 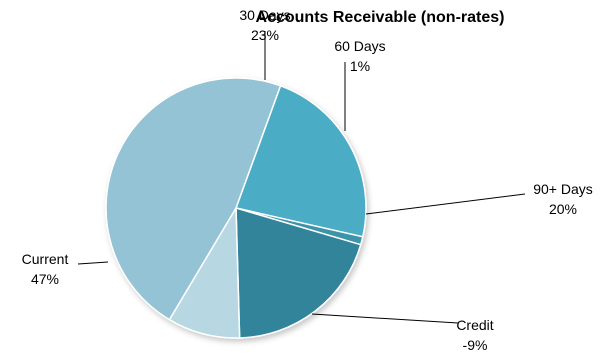 I want to click on pie-slice-30-days, so click(x=301, y=161).